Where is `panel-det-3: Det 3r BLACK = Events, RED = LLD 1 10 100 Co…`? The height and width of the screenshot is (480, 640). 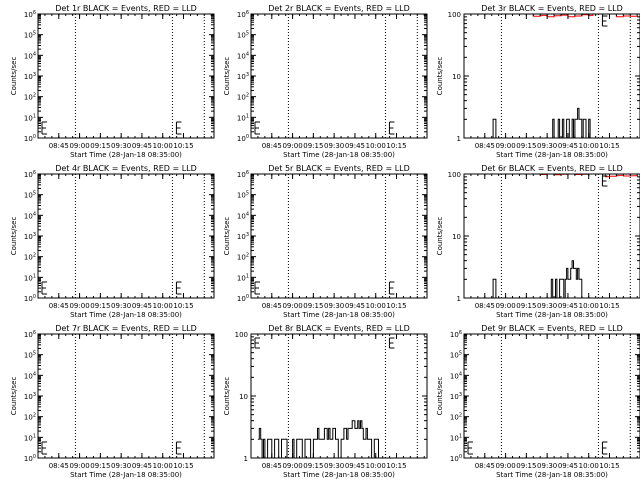 panel-det-3: Det 3r BLACK = Events, RED = LLD 1 10 100 Co… is located at coordinates (538, 81).